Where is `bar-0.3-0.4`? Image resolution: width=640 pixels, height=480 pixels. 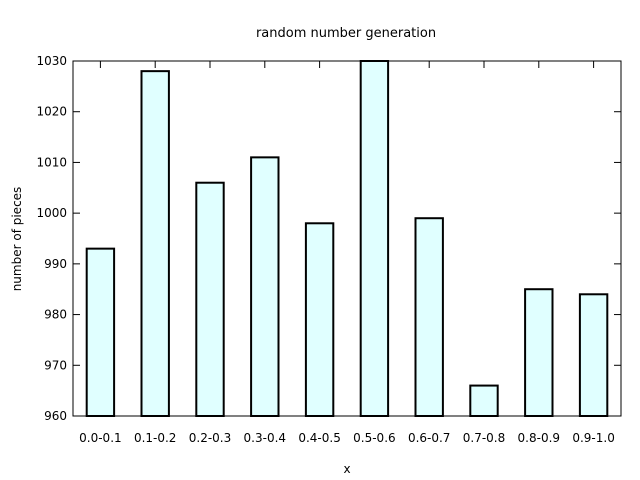 bar-0.3-0.4 is located at coordinates (264, 286).